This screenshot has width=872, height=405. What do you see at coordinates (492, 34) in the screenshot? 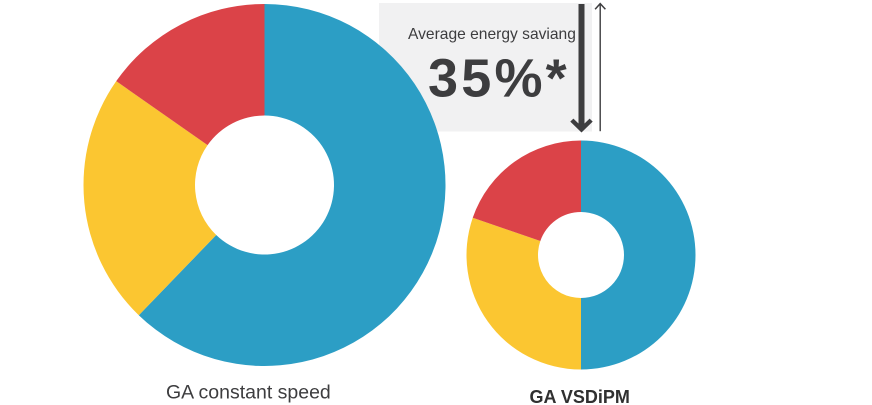
I see `svg-text: Average energy saviang` at bounding box center [492, 34].